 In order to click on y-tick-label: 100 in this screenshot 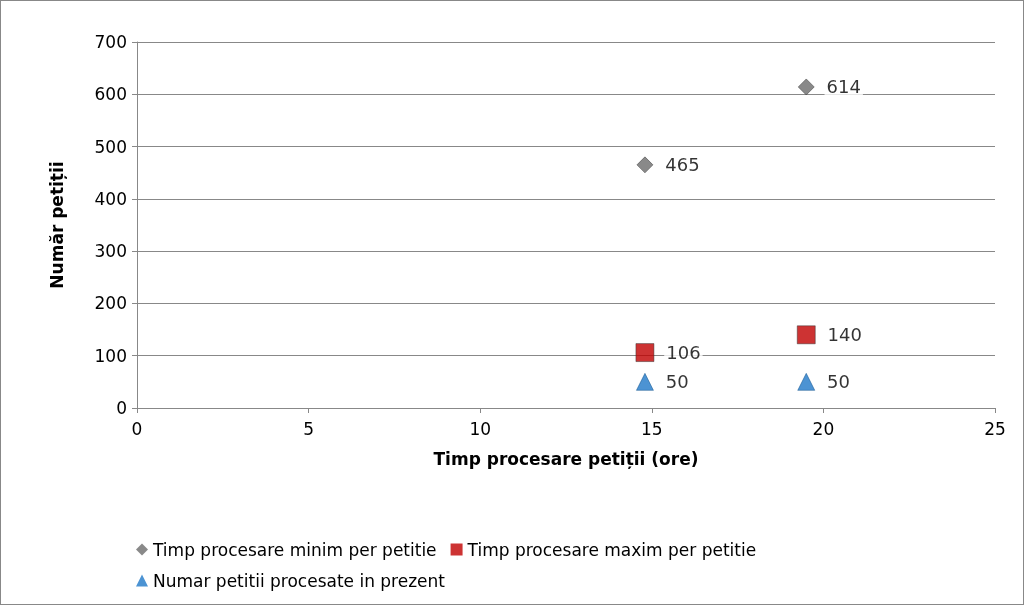, I will do `click(110, 355)`.